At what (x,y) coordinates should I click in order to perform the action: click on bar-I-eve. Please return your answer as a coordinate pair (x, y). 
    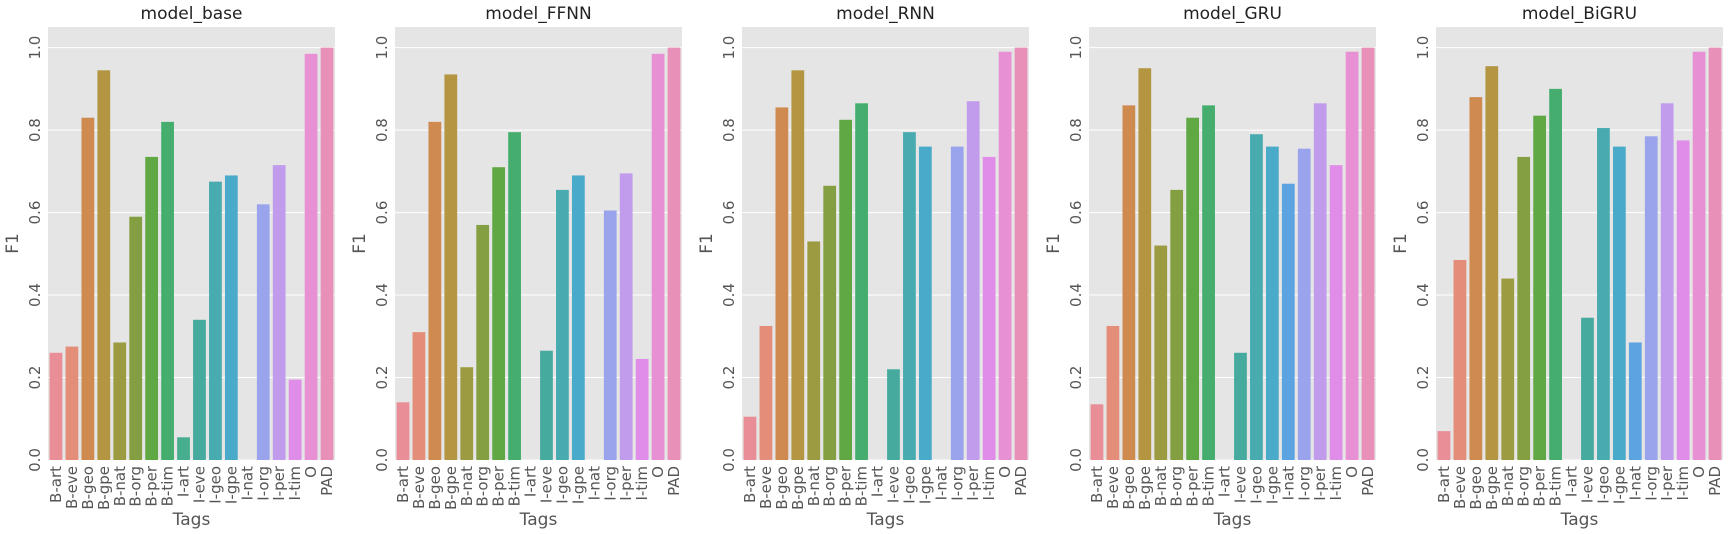
    Looking at the image, I should click on (893, 414).